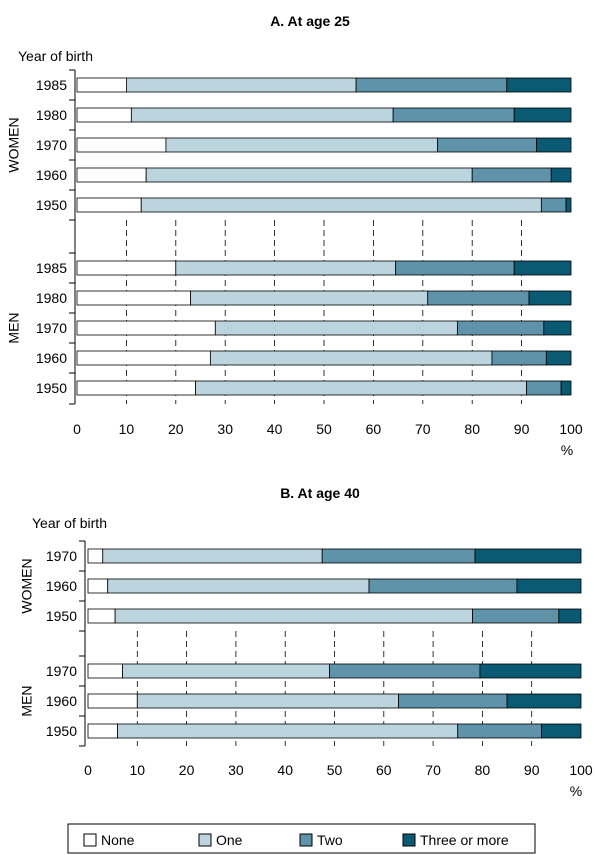 The height and width of the screenshot is (855, 595). What do you see at coordinates (69, 523) in the screenshot?
I see `panel-b-ylabel: Year of birth` at bounding box center [69, 523].